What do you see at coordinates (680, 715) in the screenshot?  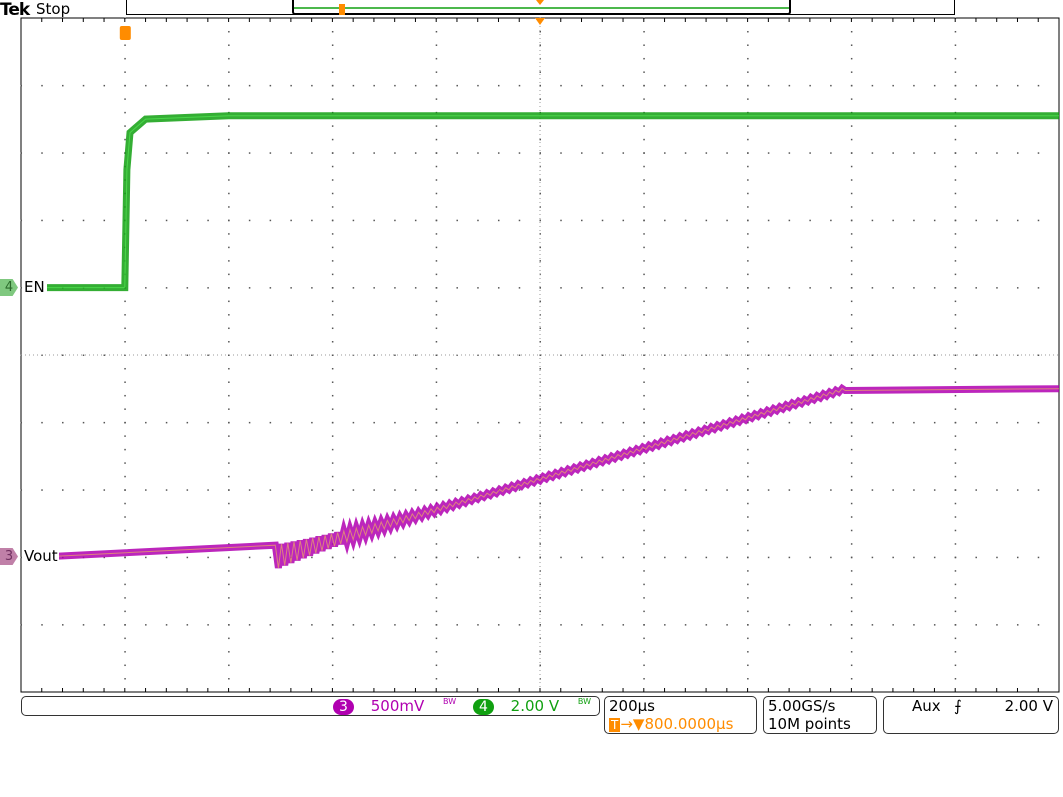 I see `timebase-readout: 200µs T →▼800.0000µs` at bounding box center [680, 715].